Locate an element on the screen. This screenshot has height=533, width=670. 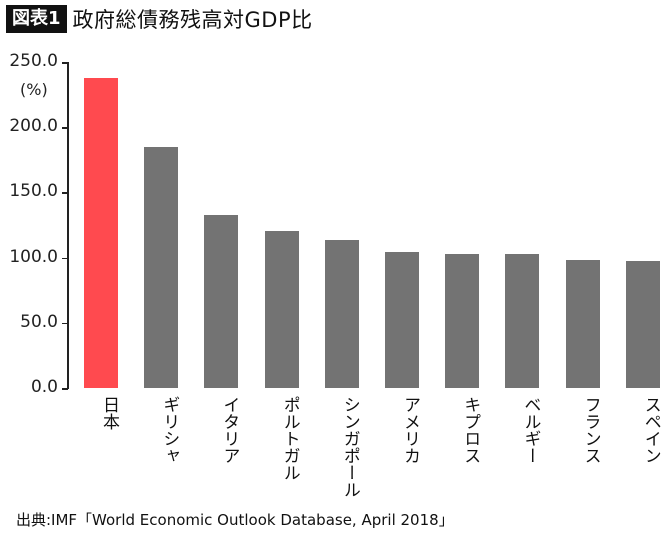
chart-header: 図表1 政府総債務残高対GDP比 is located at coordinates (159, 19).